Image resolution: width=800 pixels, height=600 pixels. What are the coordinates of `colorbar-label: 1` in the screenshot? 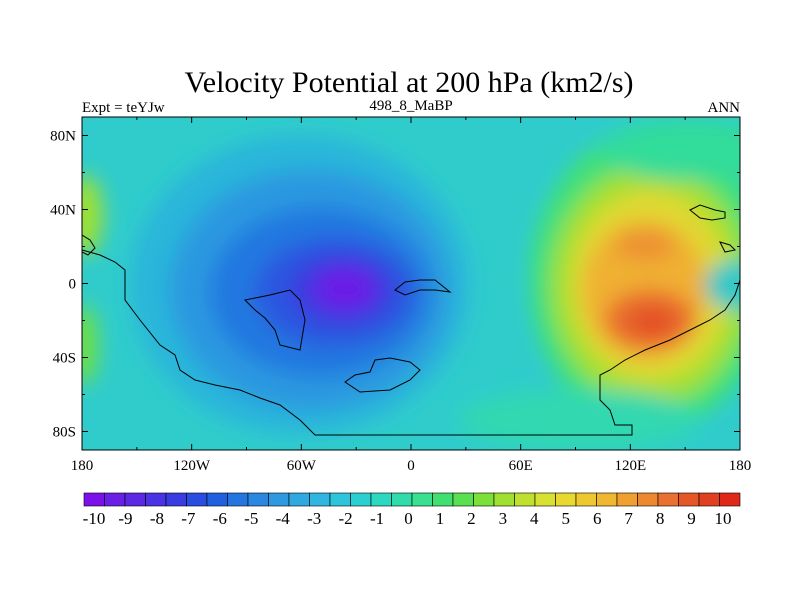 It's located at (440, 518).